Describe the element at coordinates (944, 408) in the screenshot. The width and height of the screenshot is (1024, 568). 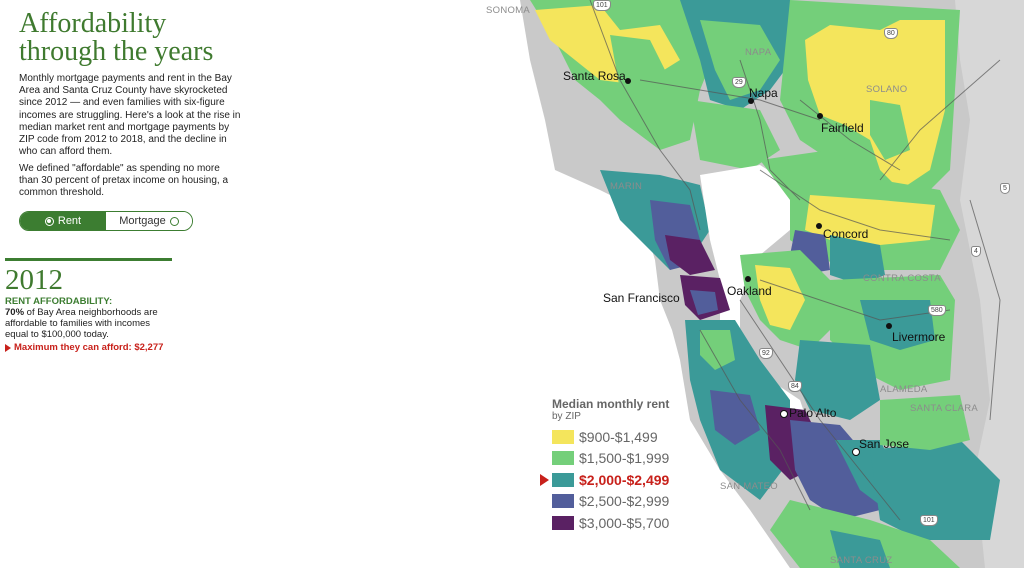
I see `county-label-santa-clara: SANTA CLARA` at that location.